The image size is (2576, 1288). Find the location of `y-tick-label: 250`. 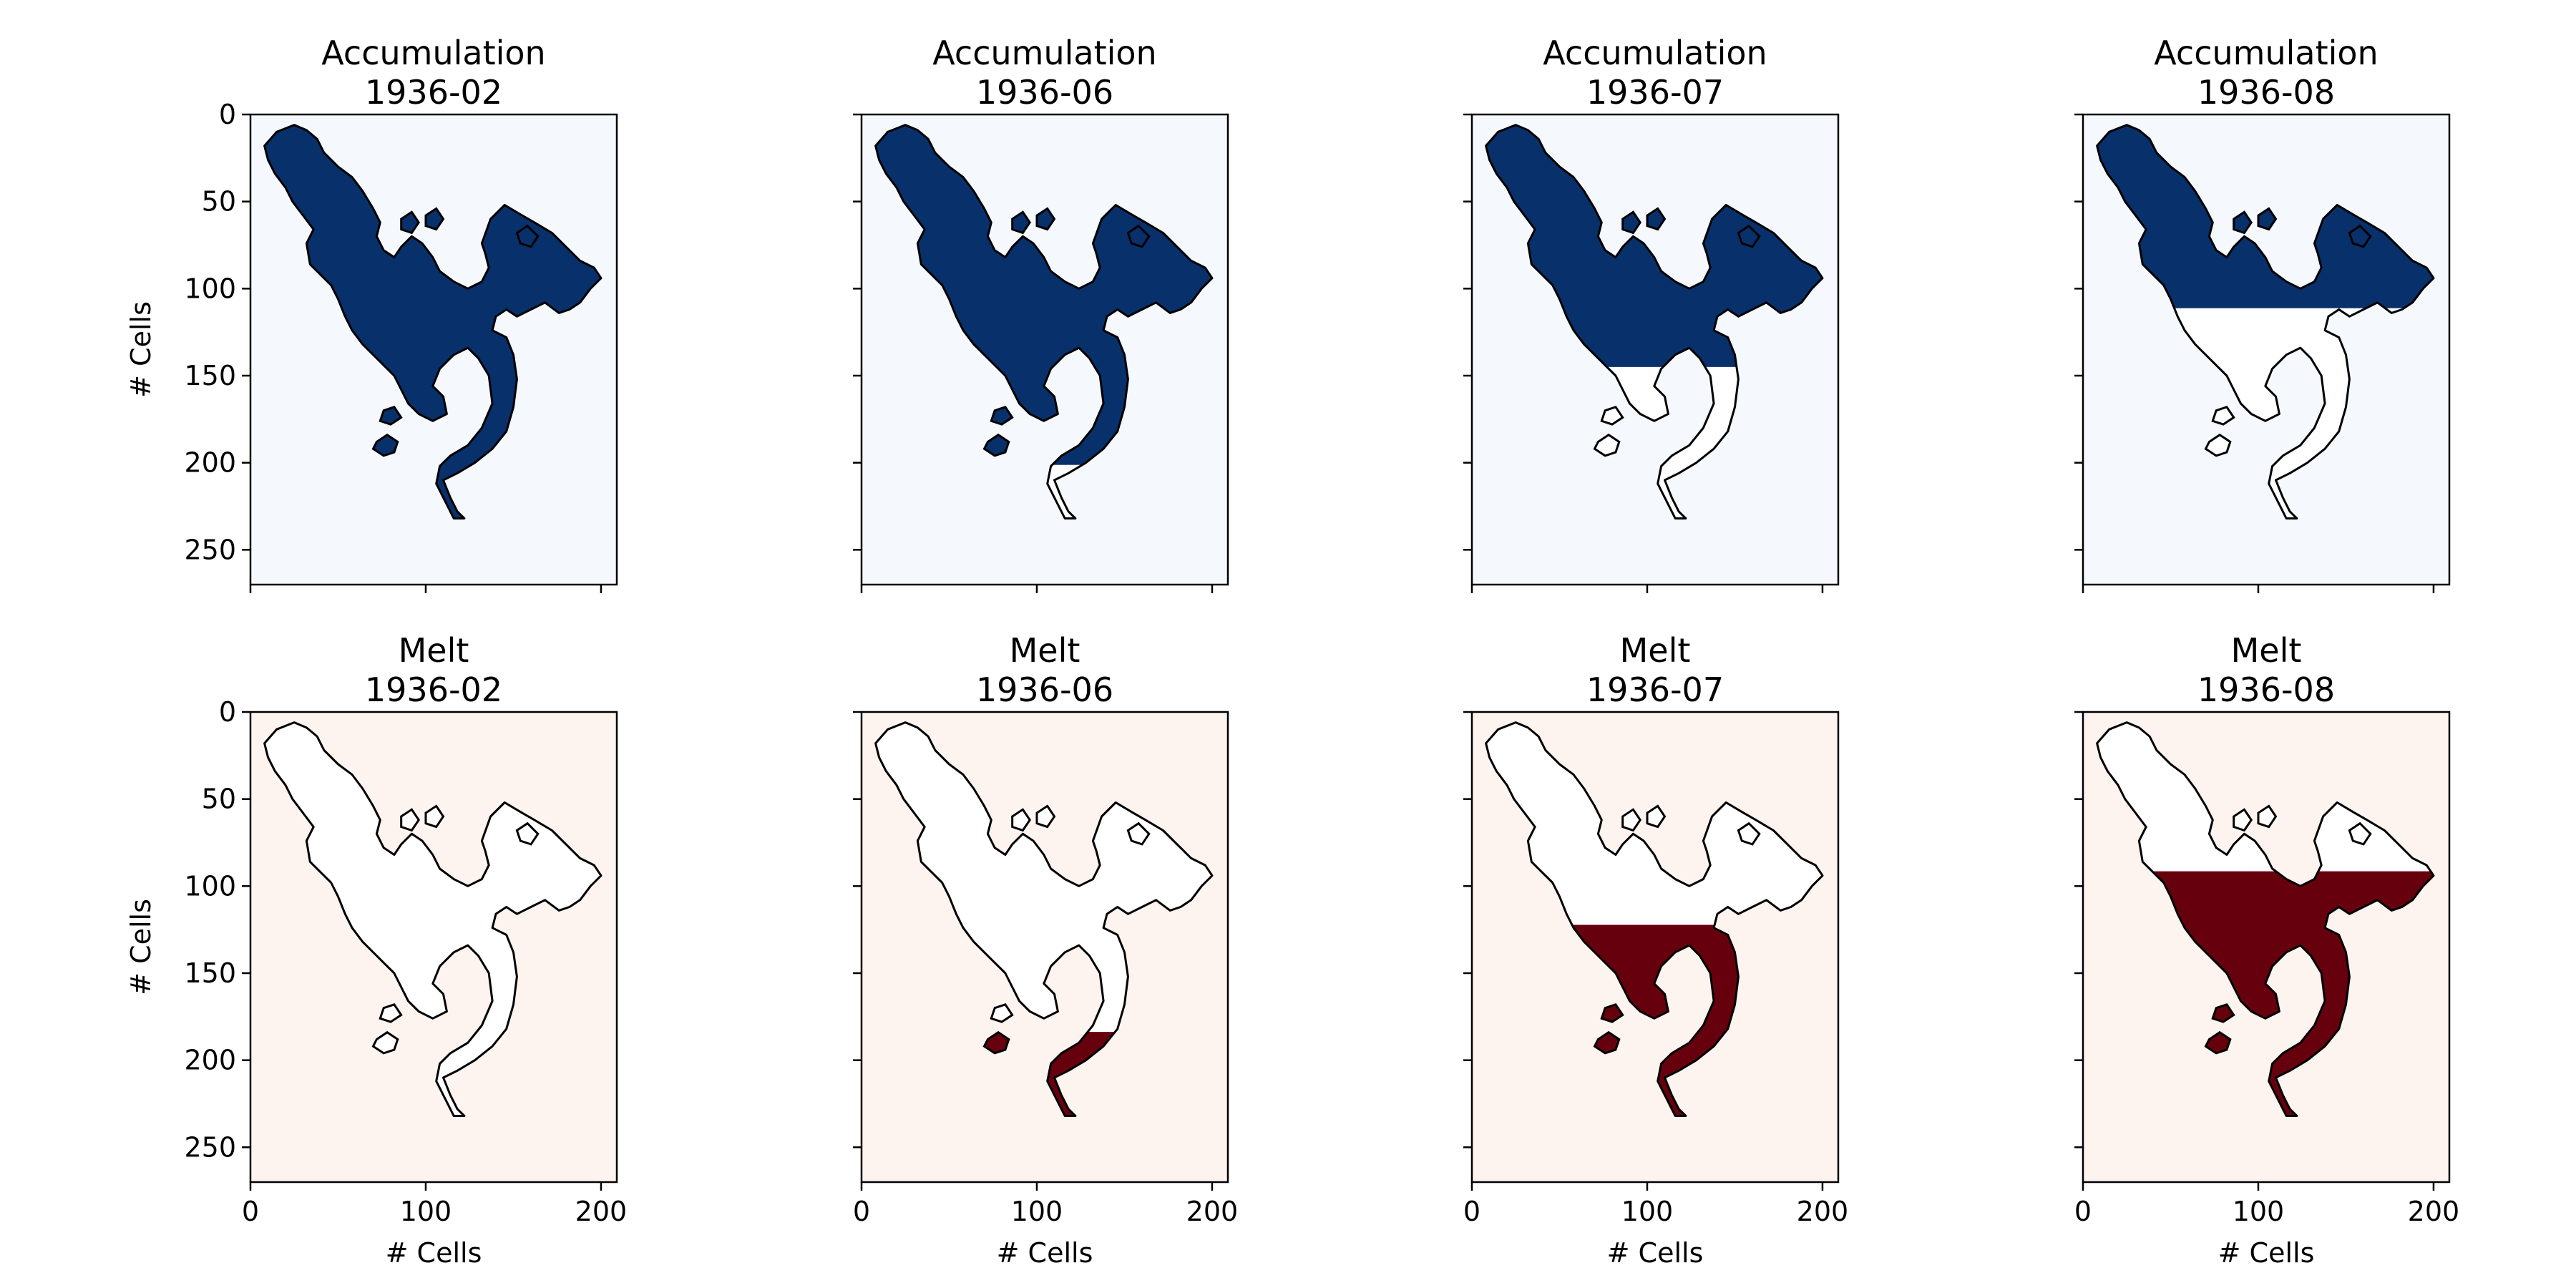

y-tick-label: 250 is located at coordinates (210, 1147).